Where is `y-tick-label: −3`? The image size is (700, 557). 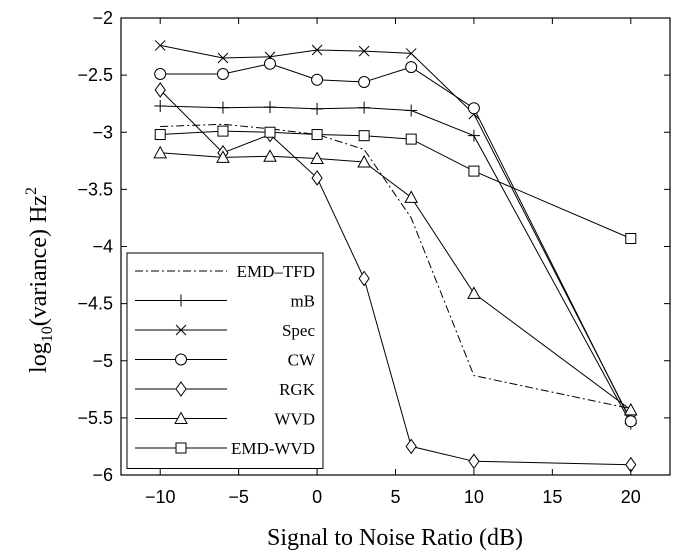
y-tick-label: −3 is located at coordinates (102, 132).